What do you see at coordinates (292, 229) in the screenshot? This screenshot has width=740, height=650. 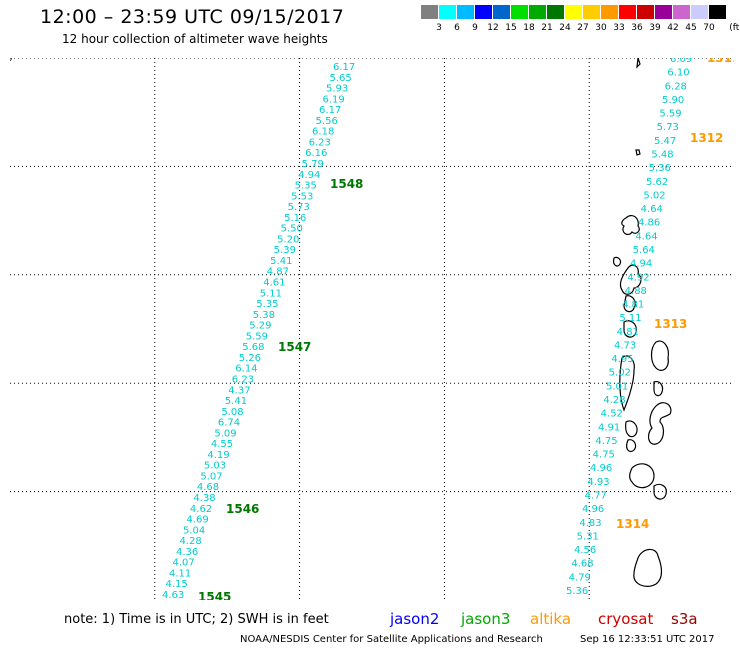 I see `track1-value: 5.50` at bounding box center [292, 229].